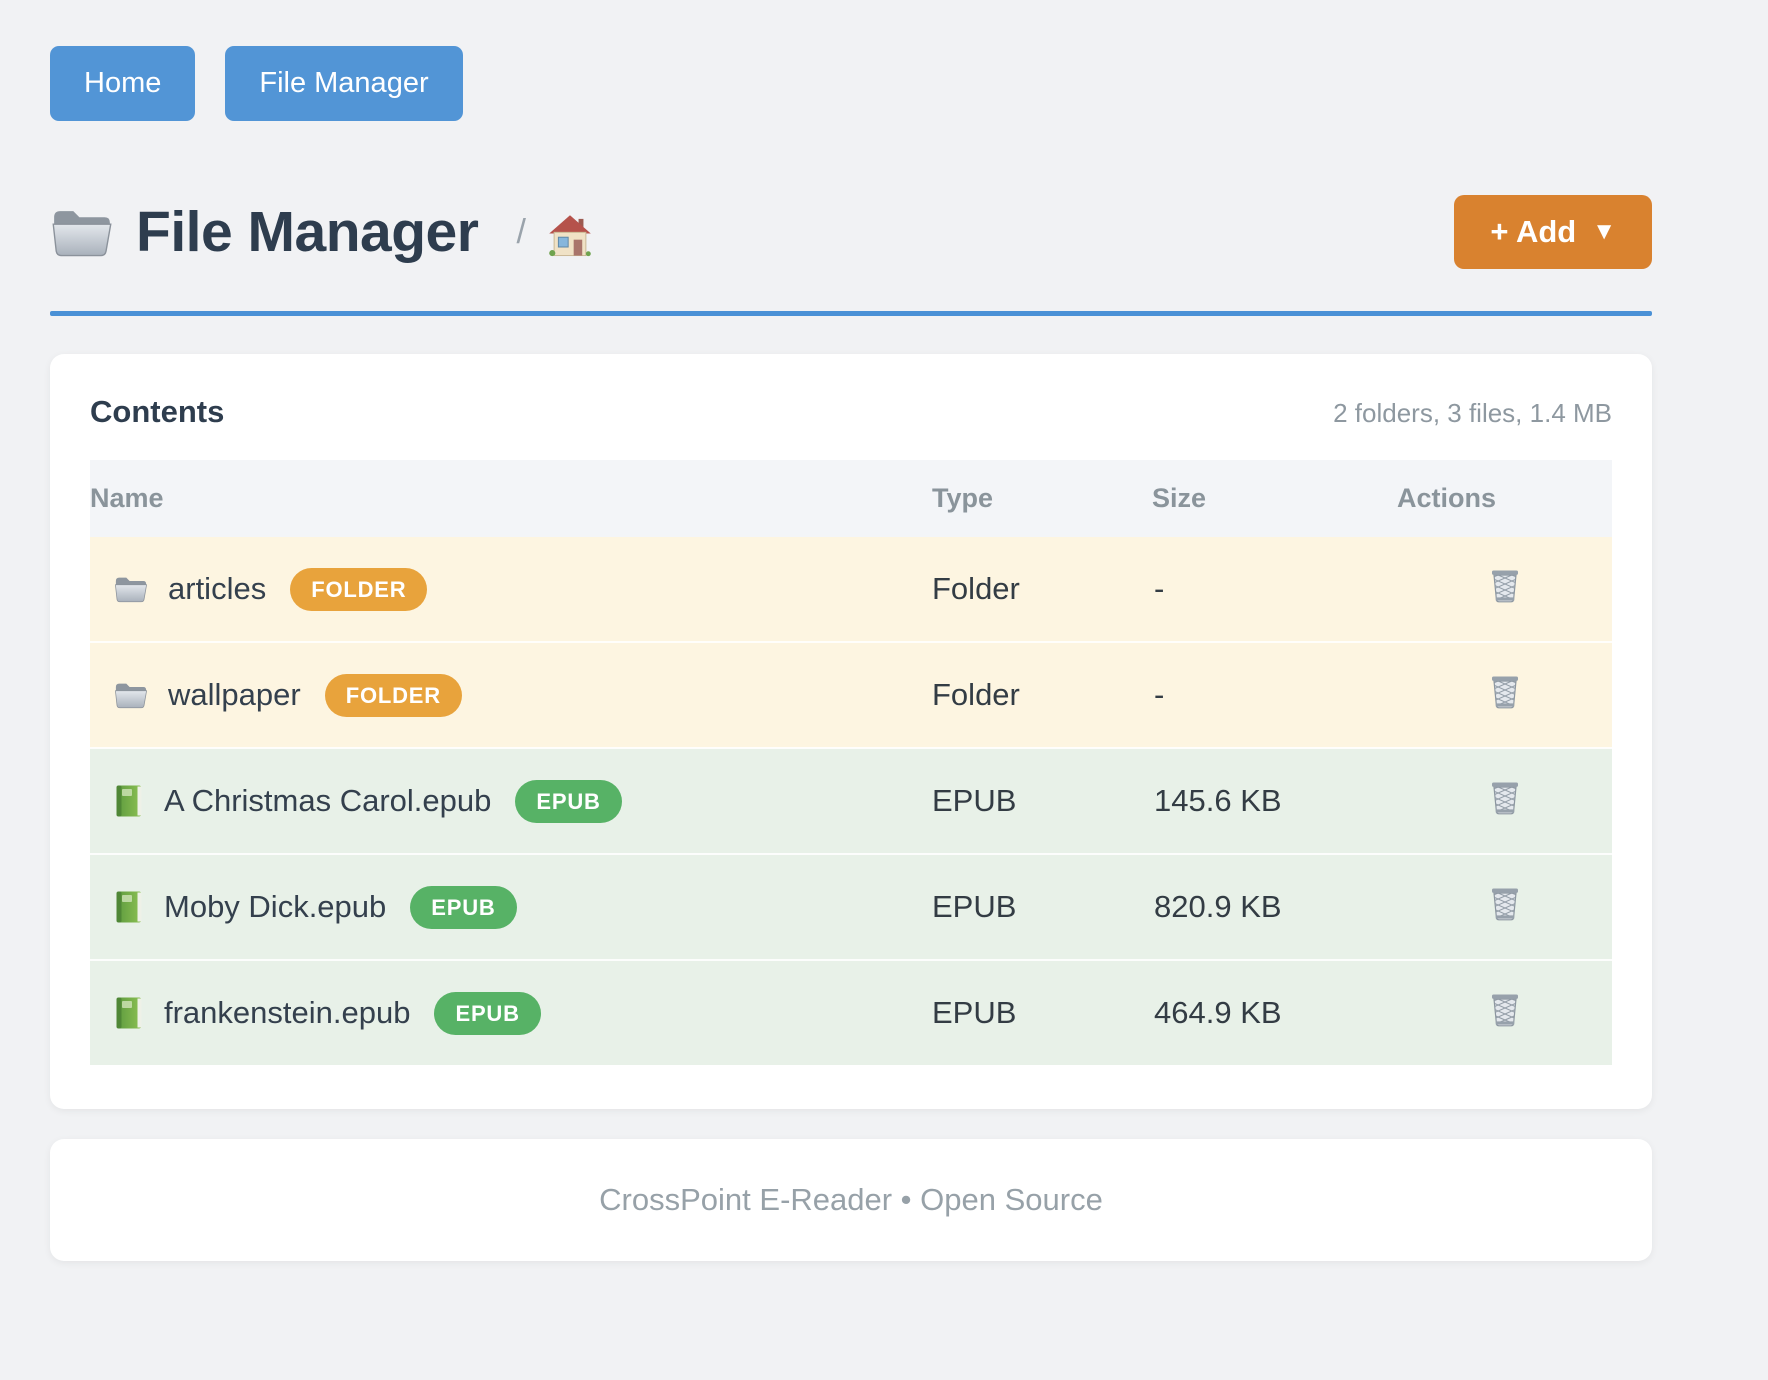  I want to click on add-button-label: + Add, so click(1533, 231).